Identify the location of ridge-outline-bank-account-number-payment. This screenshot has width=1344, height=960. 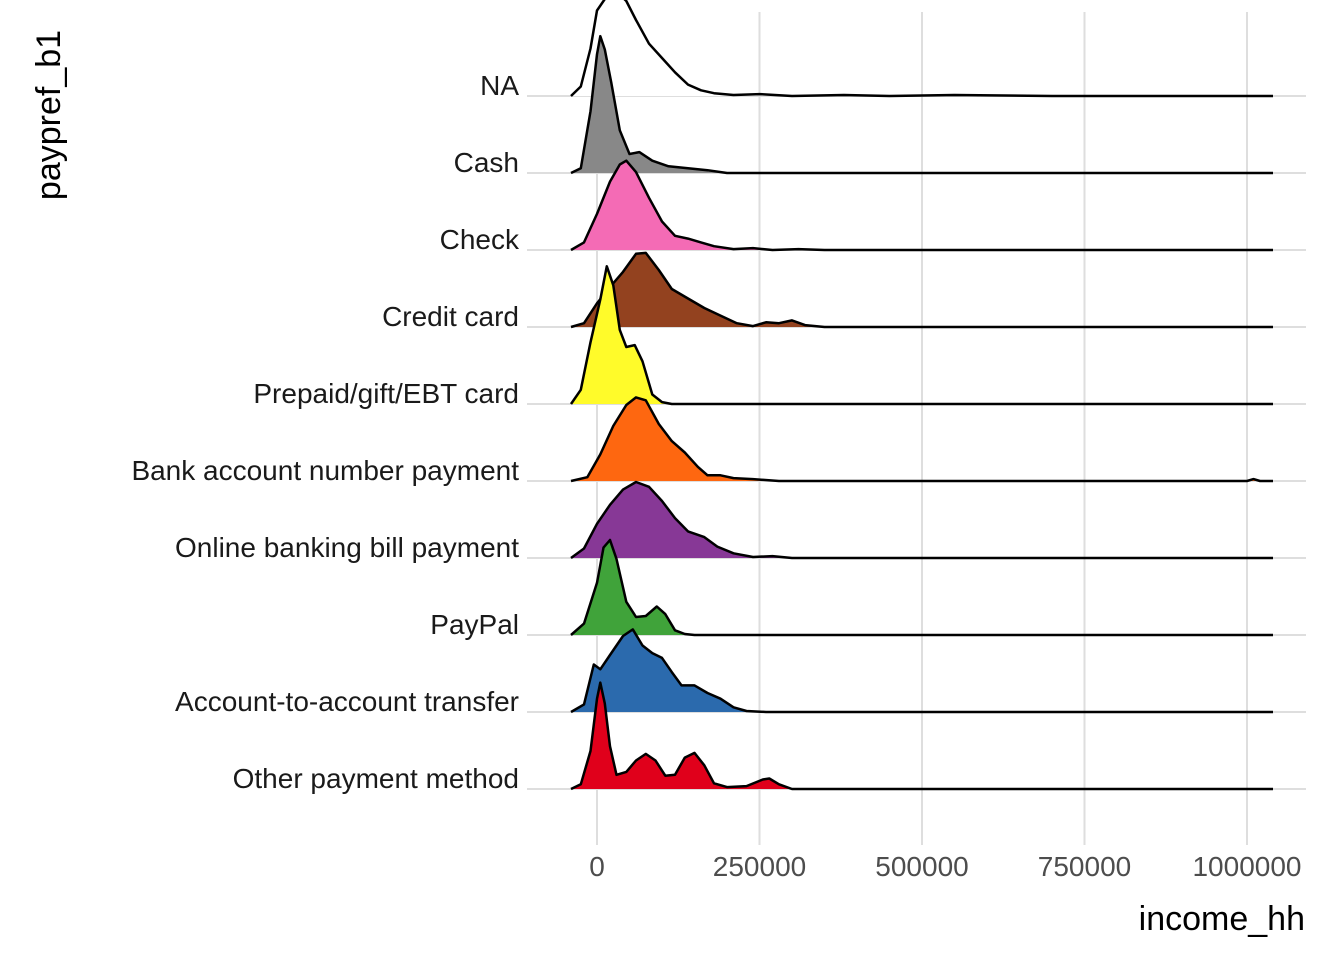
(921, 439).